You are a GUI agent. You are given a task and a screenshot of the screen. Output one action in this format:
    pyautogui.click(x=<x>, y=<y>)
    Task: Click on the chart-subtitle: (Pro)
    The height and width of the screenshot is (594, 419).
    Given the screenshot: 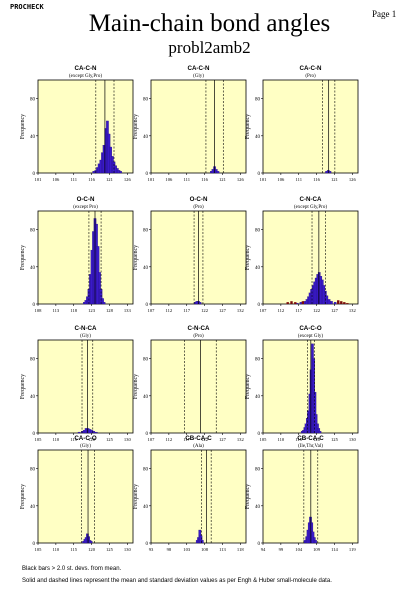 What is the action you would take?
    pyautogui.click(x=198, y=207)
    